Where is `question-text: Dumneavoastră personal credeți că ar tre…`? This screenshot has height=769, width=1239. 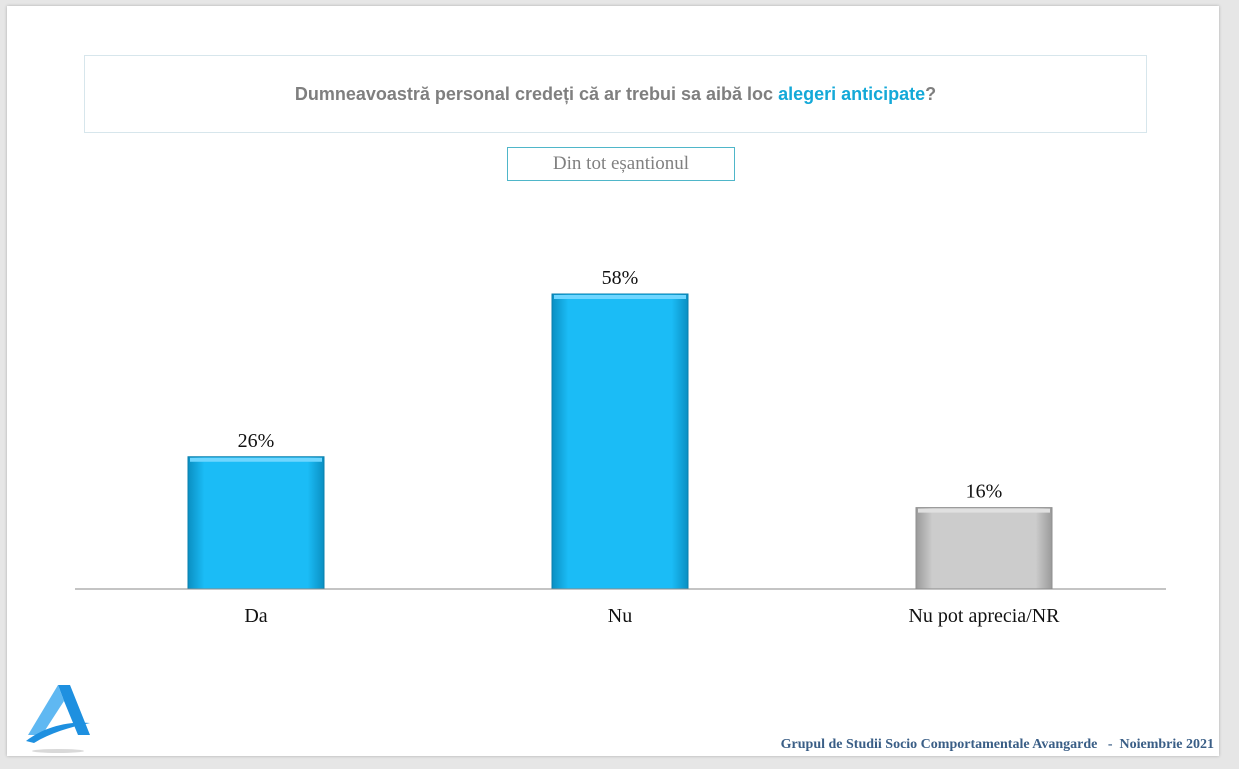
question-text: Dumneavoastră personal credeți că ar tre… is located at coordinates (615, 94).